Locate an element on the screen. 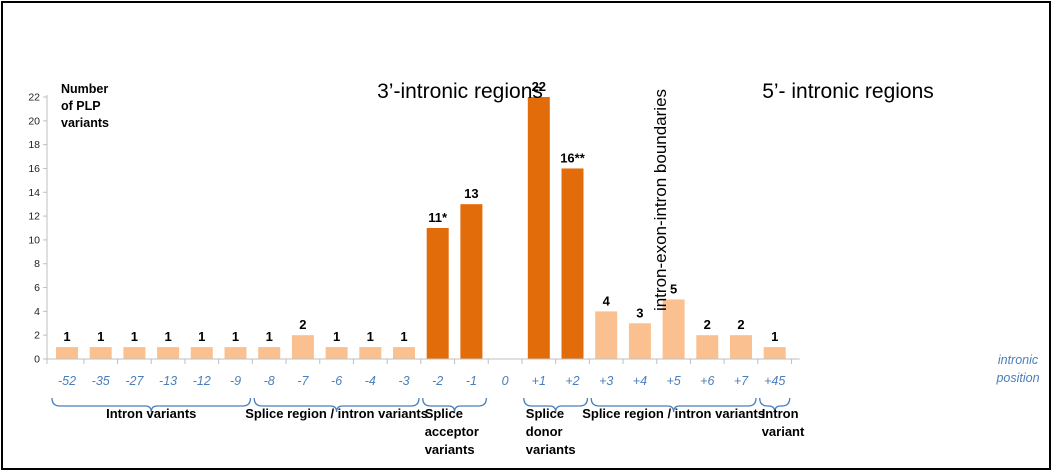 This screenshot has width=1054, height=473. x-tick-label: -52 is located at coordinates (67, 381).